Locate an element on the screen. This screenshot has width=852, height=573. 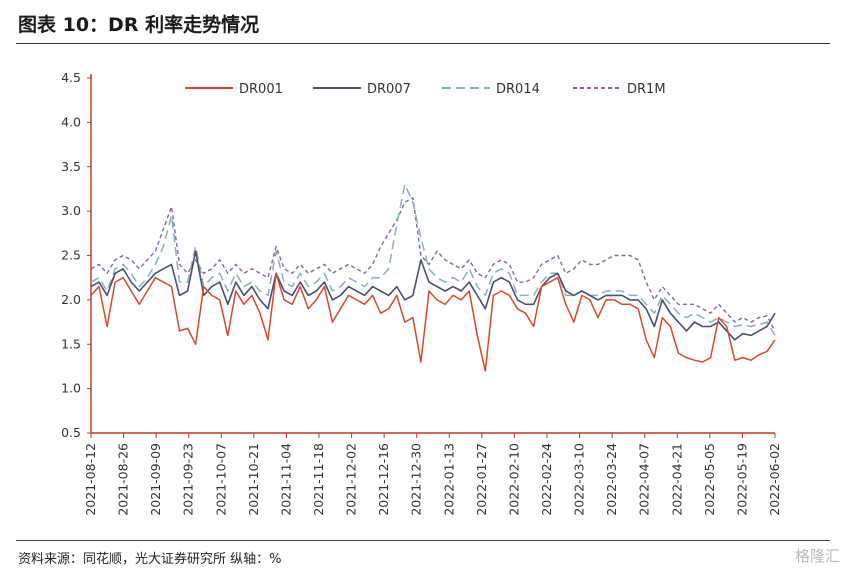
x-tick-label: 2022-03-24 is located at coordinates (611, 479).